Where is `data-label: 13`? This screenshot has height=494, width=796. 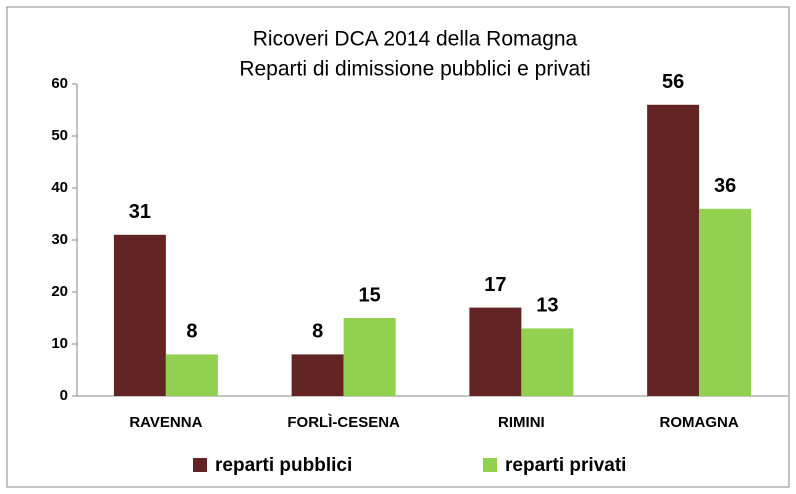
data-label: 13 is located at coordinates (547, 306).